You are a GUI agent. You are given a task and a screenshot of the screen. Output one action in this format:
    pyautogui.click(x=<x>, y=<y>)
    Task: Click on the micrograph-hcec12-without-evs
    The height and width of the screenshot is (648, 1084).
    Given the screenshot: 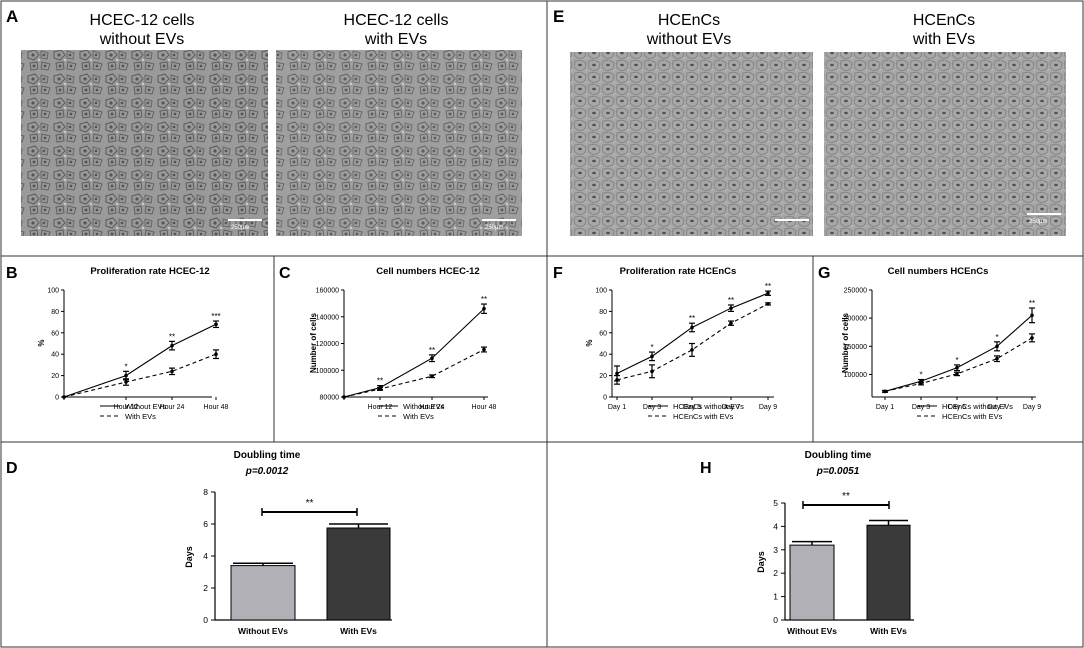 What is the action you would take?
    pyautogui.click(x=144, y=143)
    